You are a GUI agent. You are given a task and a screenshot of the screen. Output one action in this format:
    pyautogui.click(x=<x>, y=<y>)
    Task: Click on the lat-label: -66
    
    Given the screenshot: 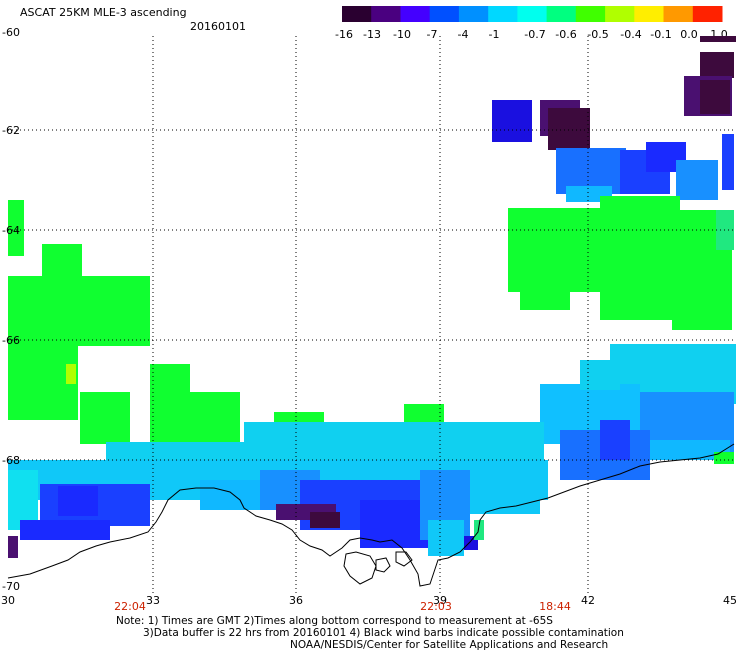 What is the action you would take?
    pyautogui.click(x=11, y=340)
    